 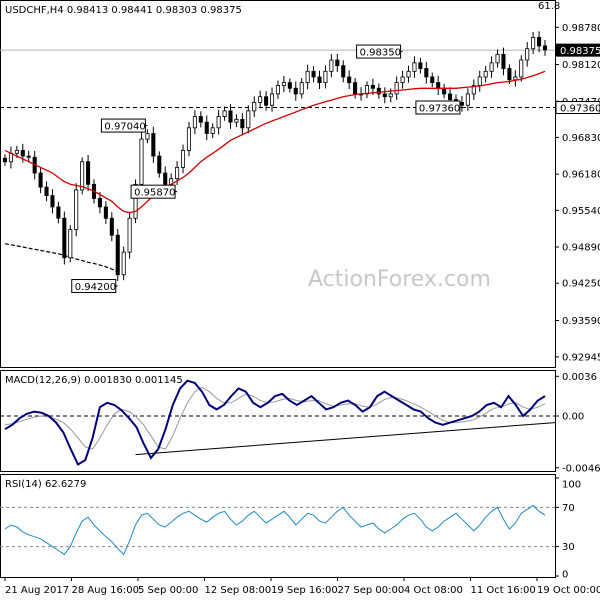 I want to click on support-price-label: 0.97360, so click(x=577, y=107).